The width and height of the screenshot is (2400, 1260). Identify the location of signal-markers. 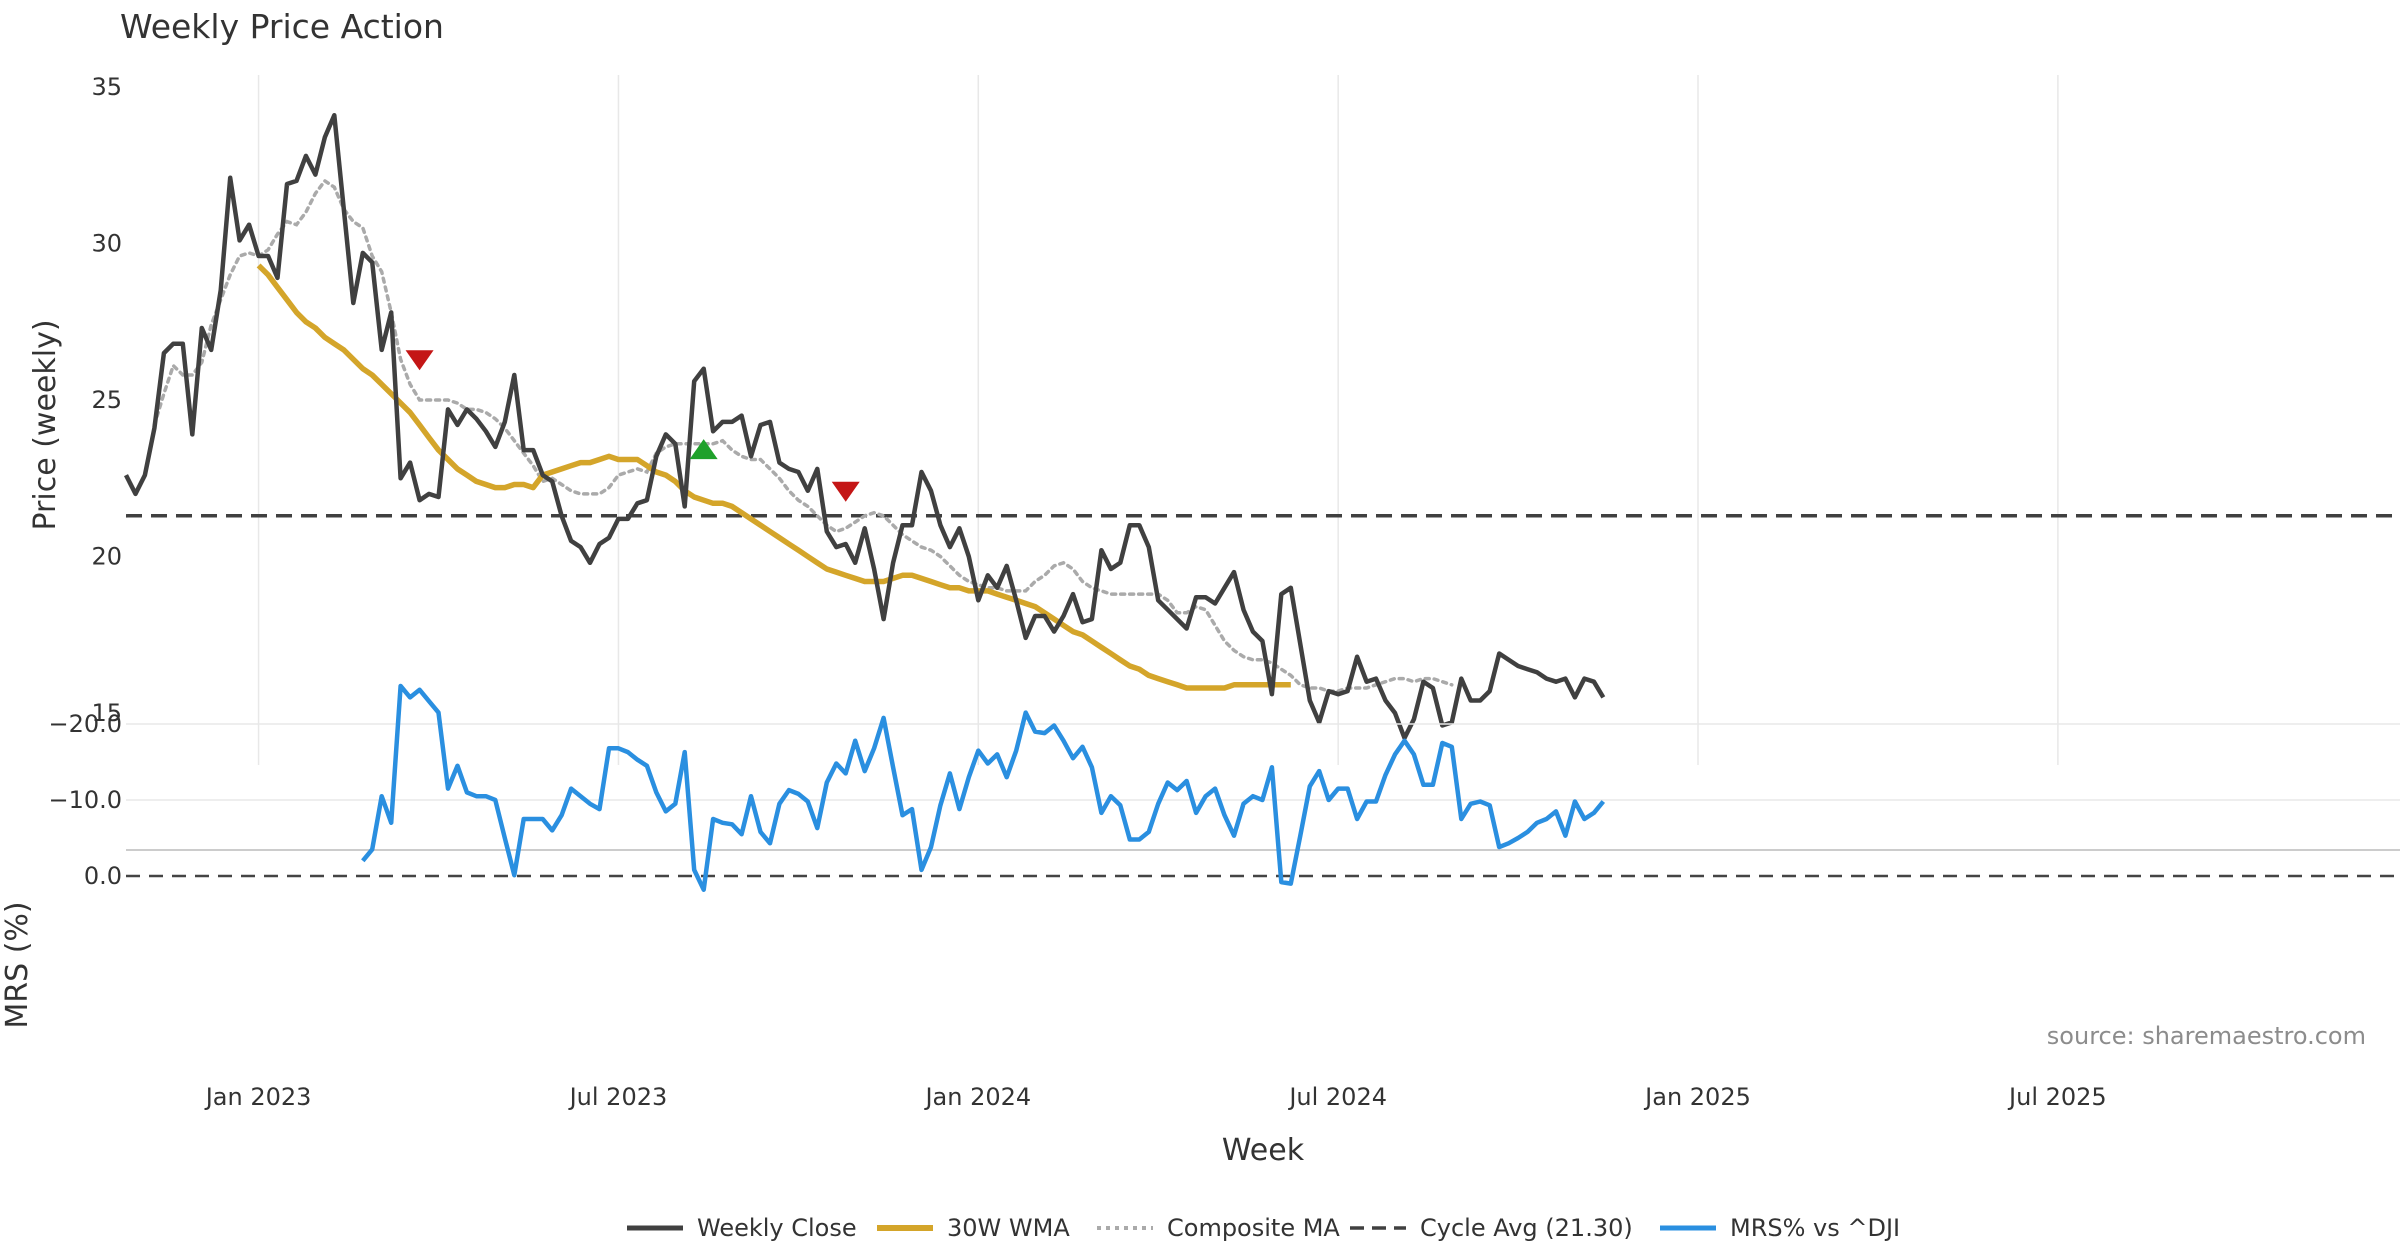
(632, 426).